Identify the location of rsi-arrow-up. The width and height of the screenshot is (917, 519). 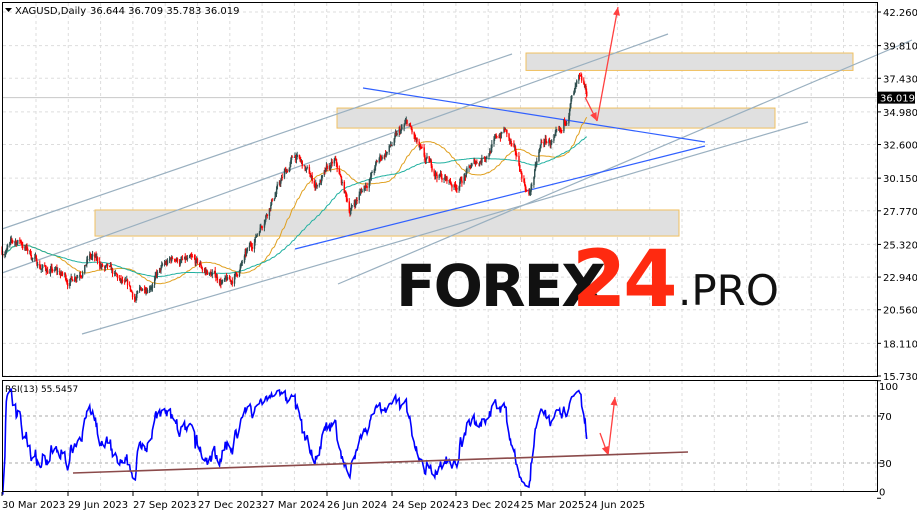
(611, 426).